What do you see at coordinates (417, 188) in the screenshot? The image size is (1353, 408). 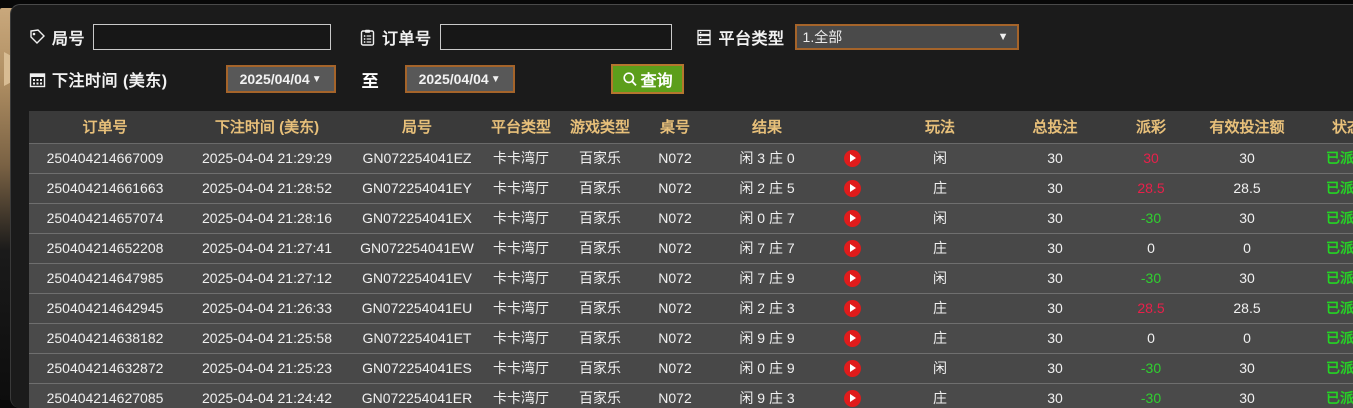 I see `round-no-cell: GN072254041EY` at bounding box center [417, 188].